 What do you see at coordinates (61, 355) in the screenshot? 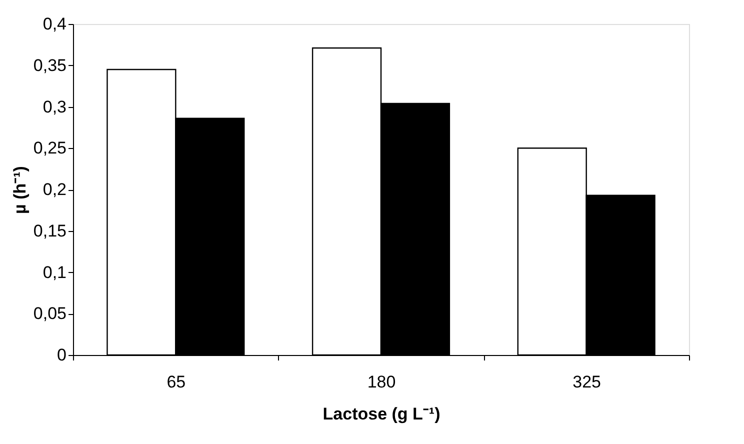
I see `y-tick-label: 0` at bounding box center [61, 355].